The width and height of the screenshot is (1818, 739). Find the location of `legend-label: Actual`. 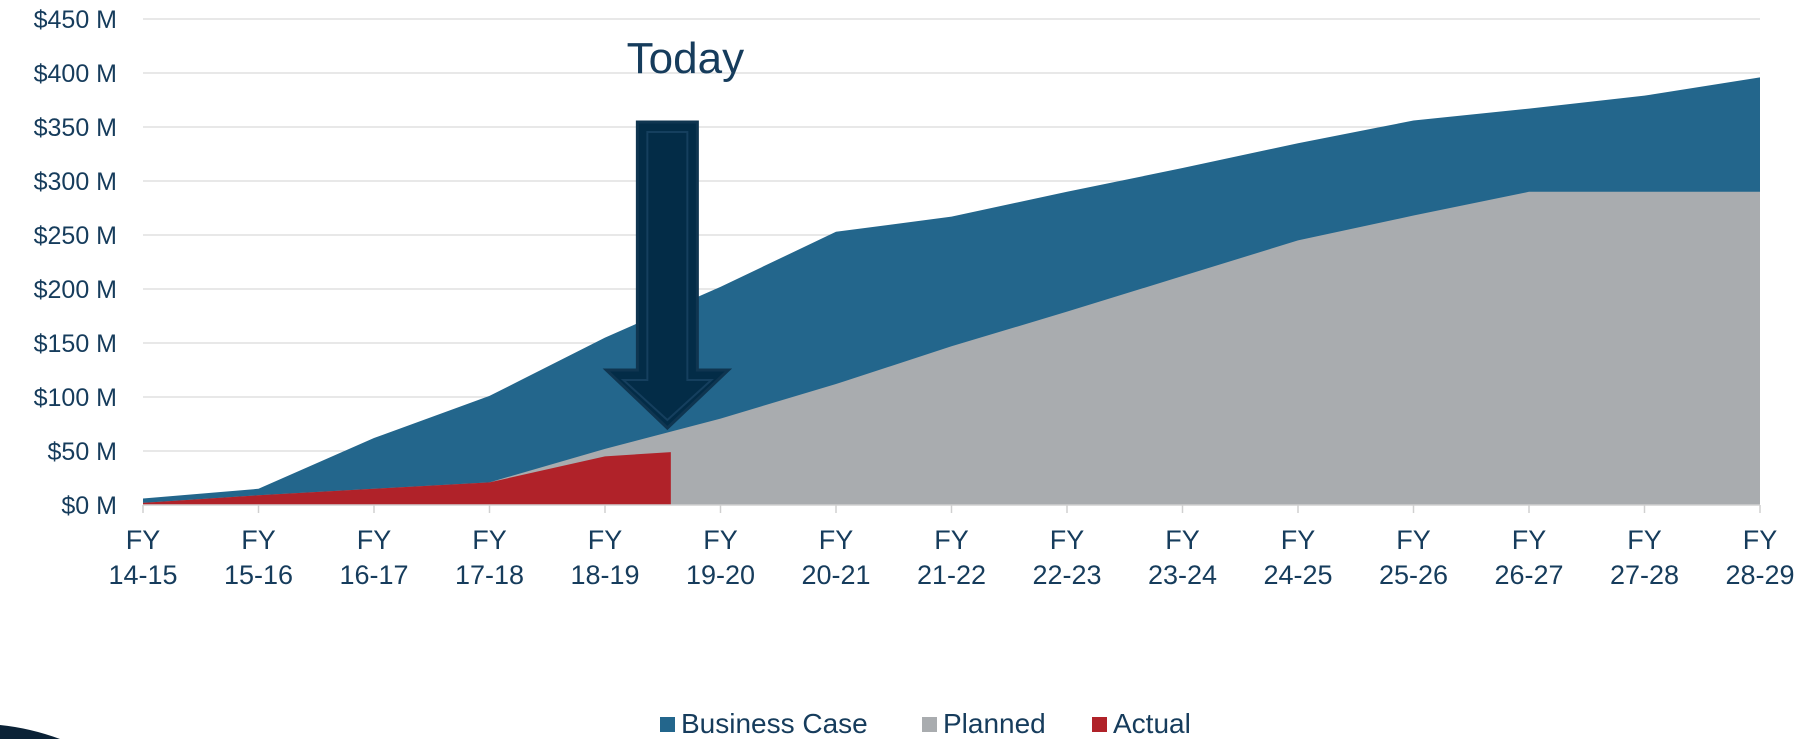

legend-label: Actual is located at coordinates (1152, 723).